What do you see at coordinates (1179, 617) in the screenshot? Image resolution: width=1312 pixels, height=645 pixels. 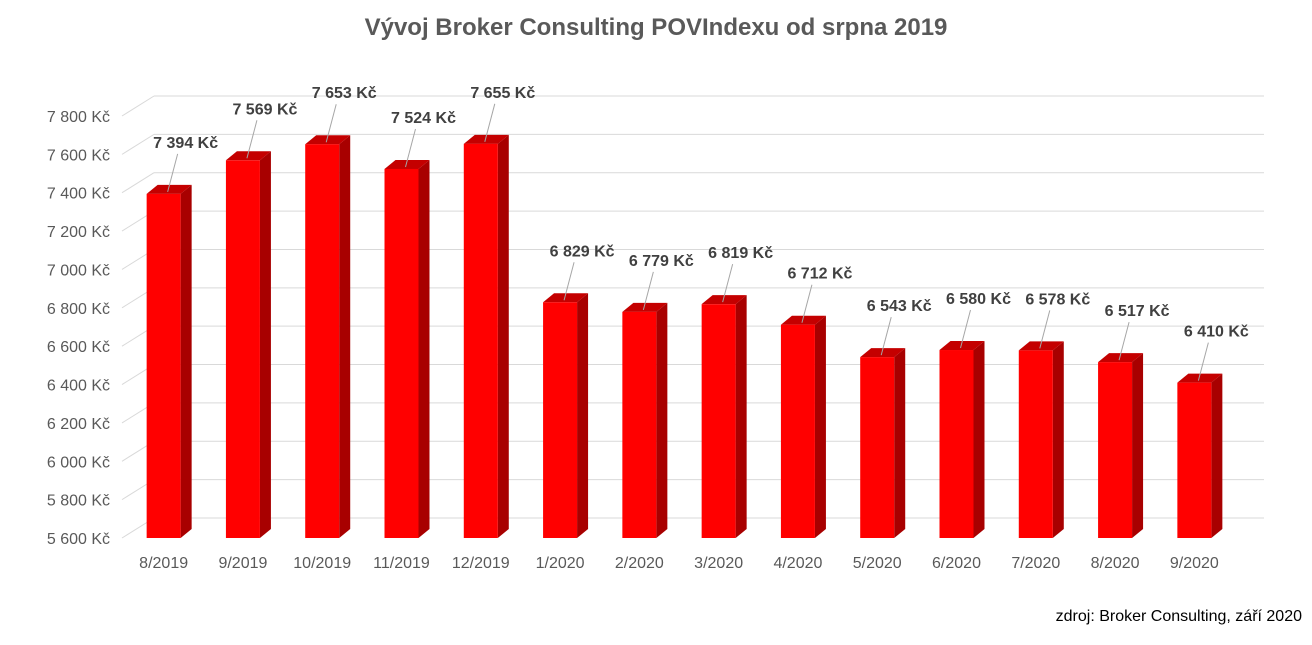 I see `source-note: zdroj: Broker Consulting, září 2020` at bounding box center [1179, 617].